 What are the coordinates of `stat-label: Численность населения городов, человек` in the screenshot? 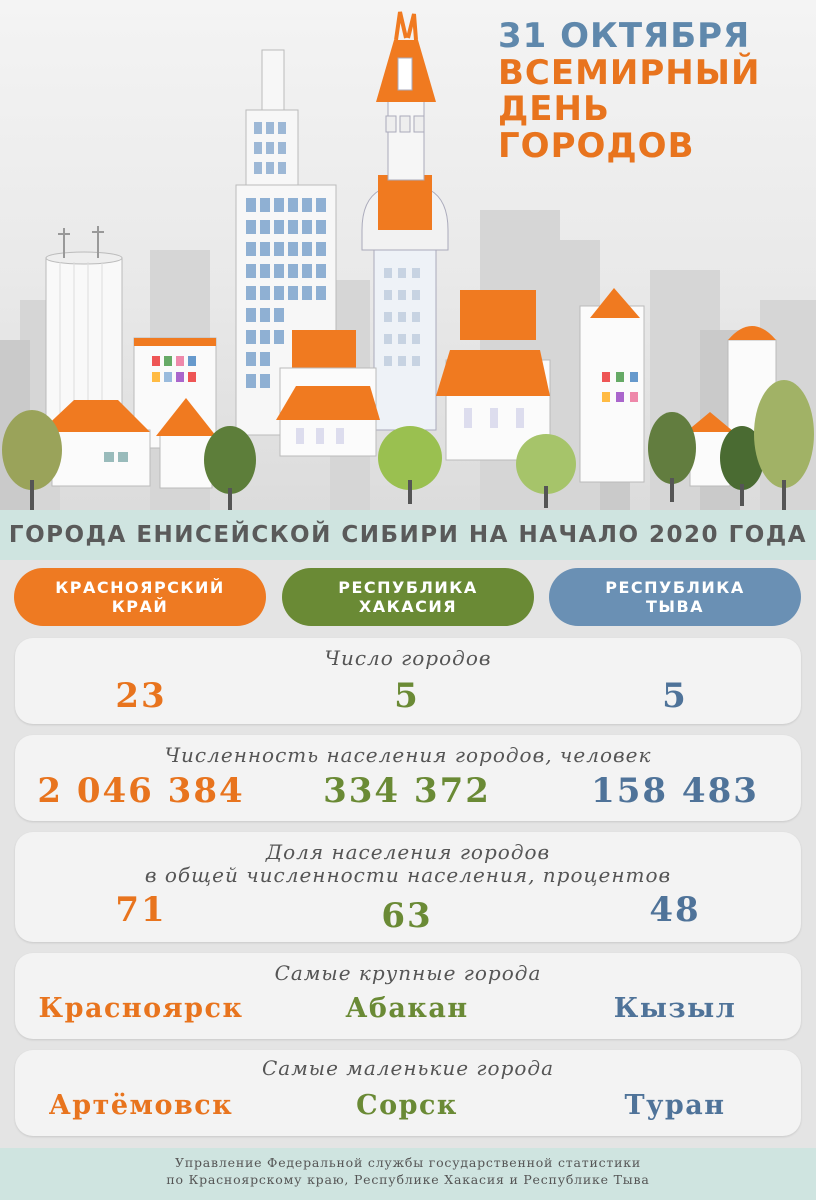 It's located at (408, 755).